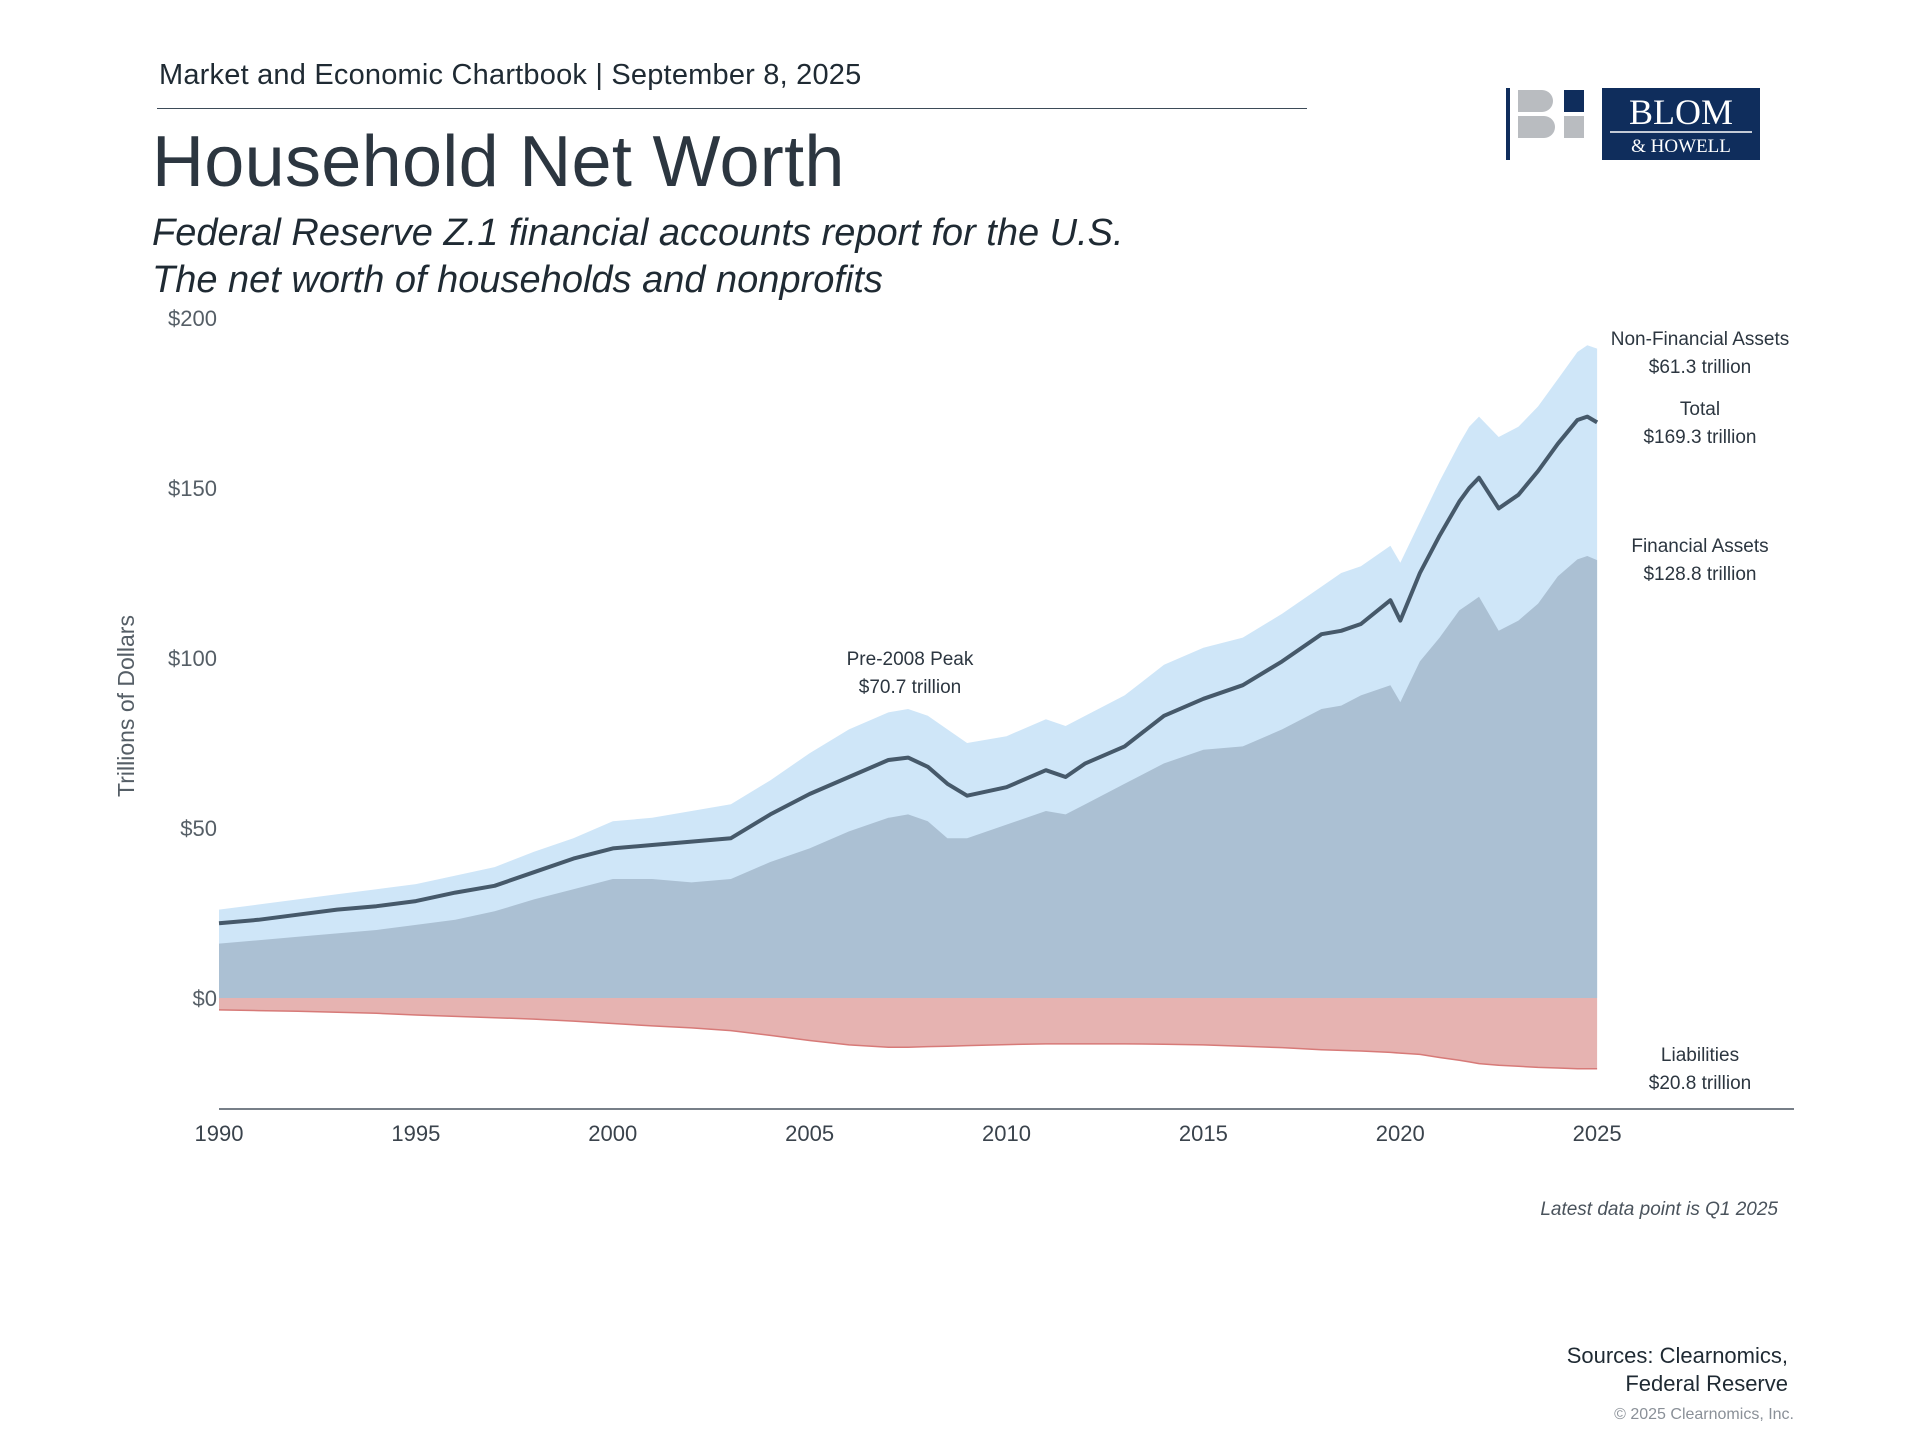 The image size is (1920, 1440). I want to click on x-tick-label: 2020, so click(1400, 1133).